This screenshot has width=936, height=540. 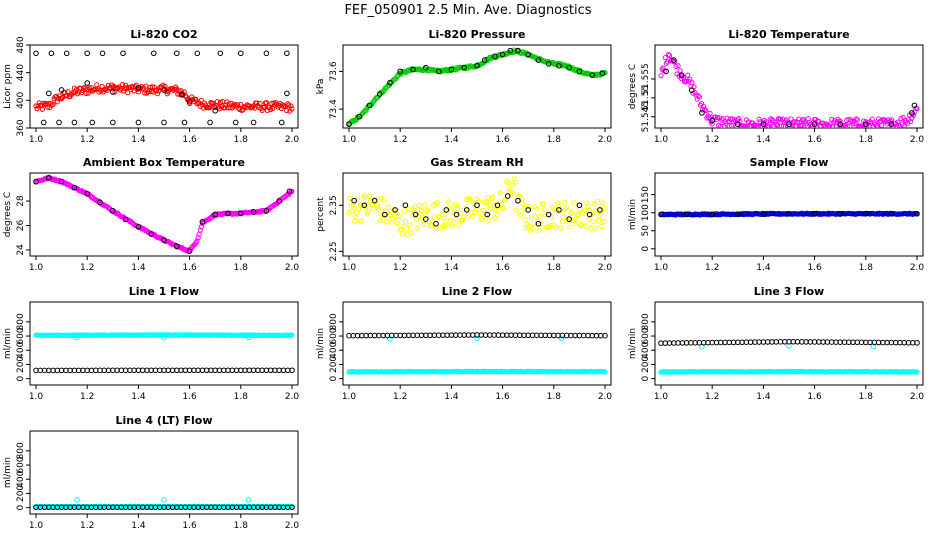 What do you see at coordinates (646, 364) in the screenshot?
I see `y-tick-label: 200` at bounding box center [646, 364].